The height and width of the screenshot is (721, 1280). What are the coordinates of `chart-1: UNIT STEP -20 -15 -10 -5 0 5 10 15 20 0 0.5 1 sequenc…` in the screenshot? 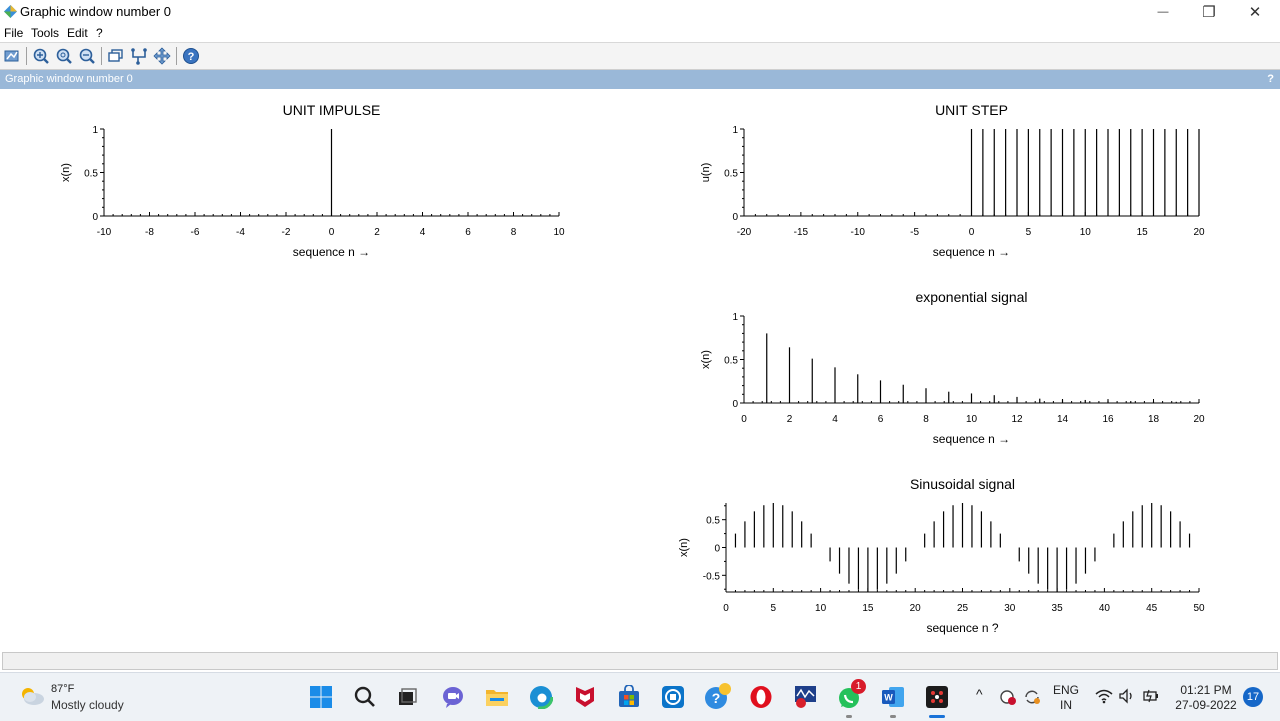 It's located at (952, 180).